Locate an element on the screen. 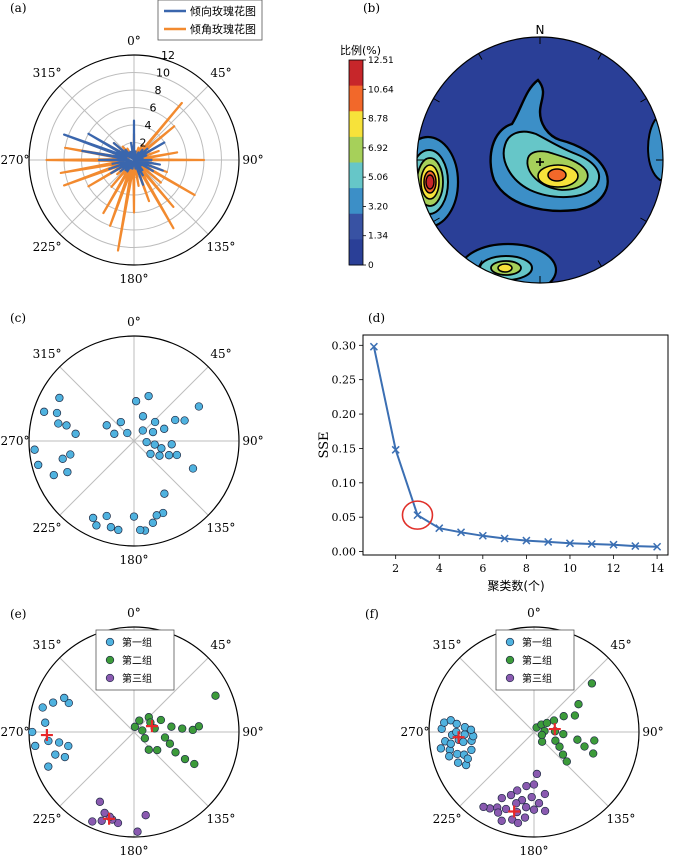 The width and height of the screenshot is (700, 859). panel-e-legend-label: 第二组 is located at coordinates (137, 660).